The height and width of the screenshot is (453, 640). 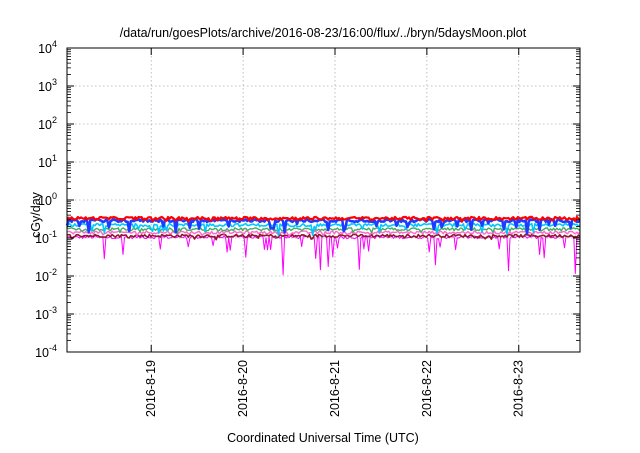 I want to click on y-tick-label: 10³, so click(x=47, y=85).